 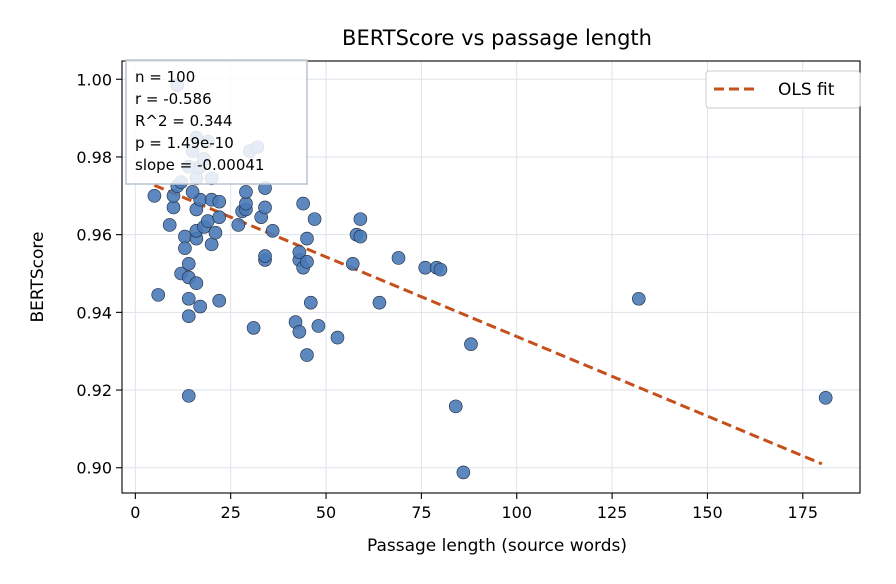 What do you see at coordinates (231, 512) in the screenshot?
I see `x-tick-label: 25` at bounding box center [231, 512].